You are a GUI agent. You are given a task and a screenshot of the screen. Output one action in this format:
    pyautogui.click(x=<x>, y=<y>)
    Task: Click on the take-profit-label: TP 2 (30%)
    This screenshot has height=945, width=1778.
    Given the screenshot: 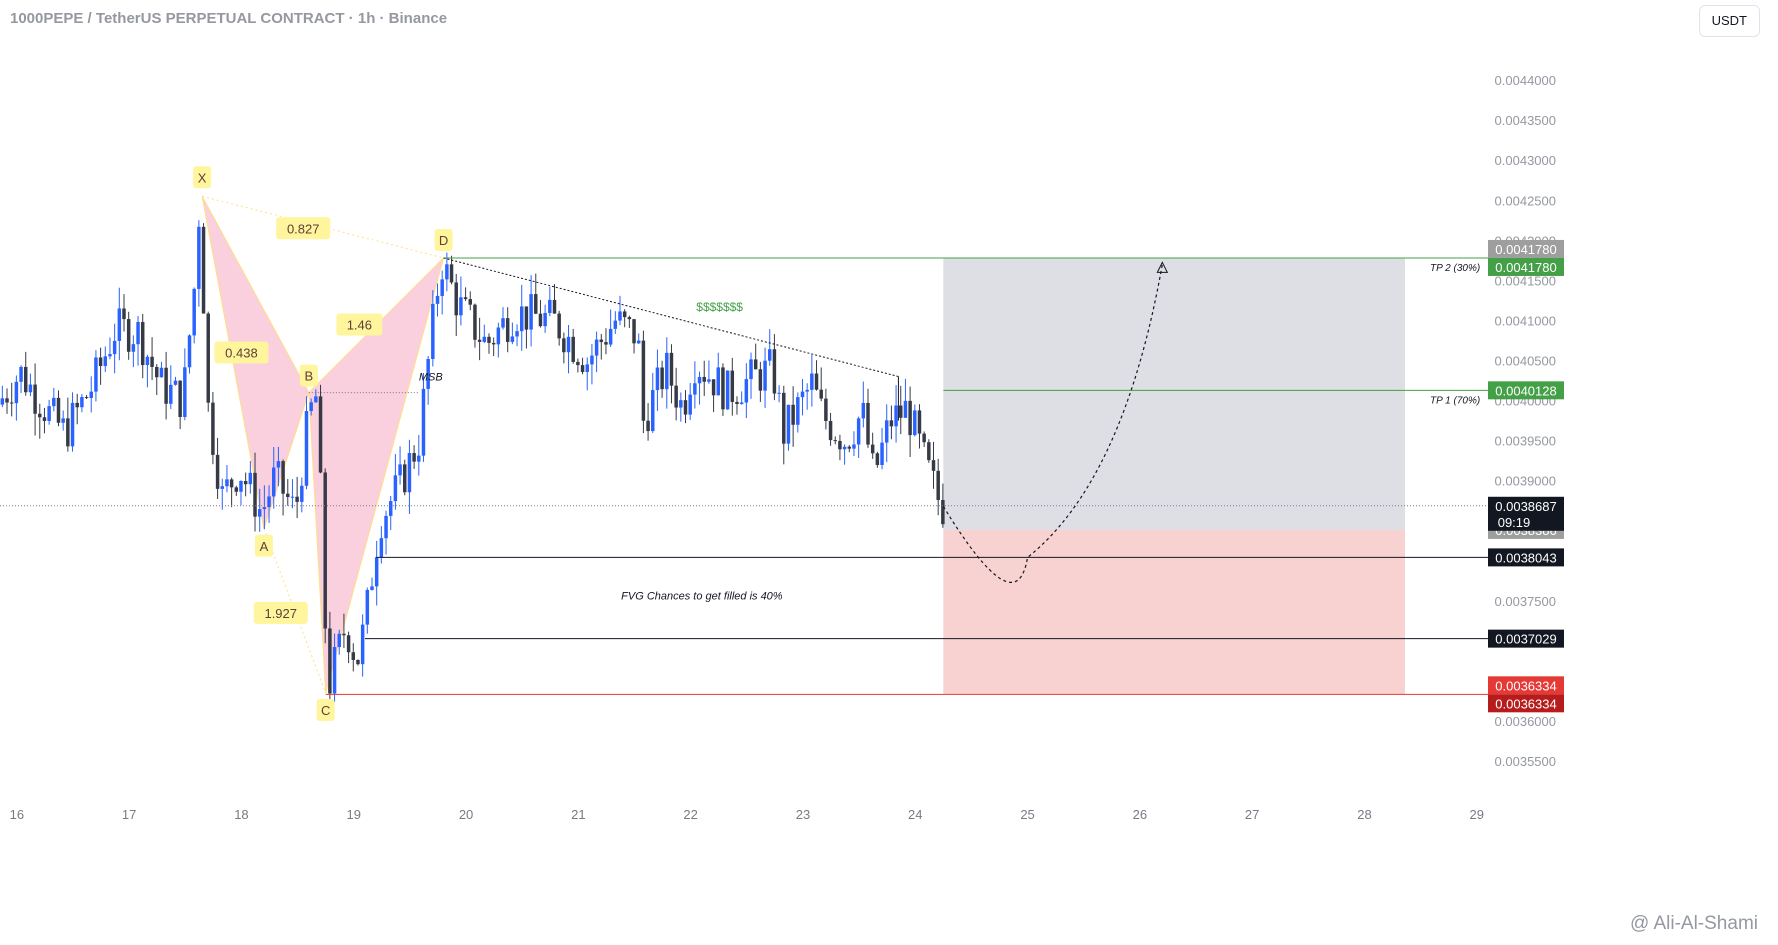 What is the action you would take?
    pyautogui.click(x=1455, y=268)
    